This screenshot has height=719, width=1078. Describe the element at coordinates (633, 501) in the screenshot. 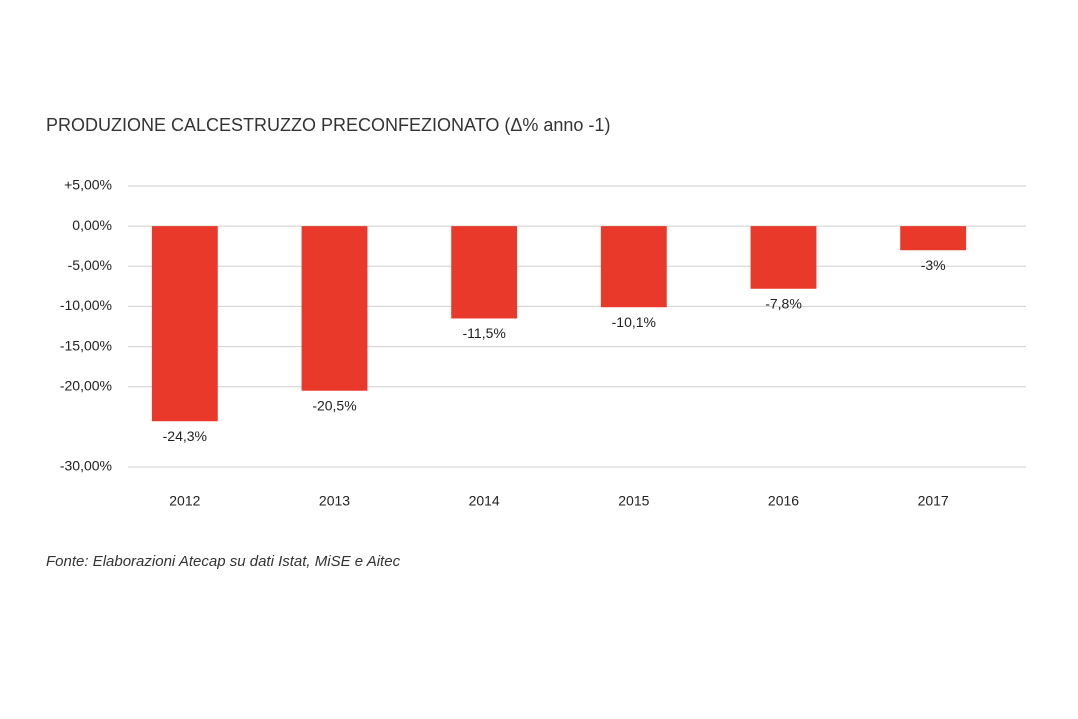

I see `x-tick-label: 2015` at that location.